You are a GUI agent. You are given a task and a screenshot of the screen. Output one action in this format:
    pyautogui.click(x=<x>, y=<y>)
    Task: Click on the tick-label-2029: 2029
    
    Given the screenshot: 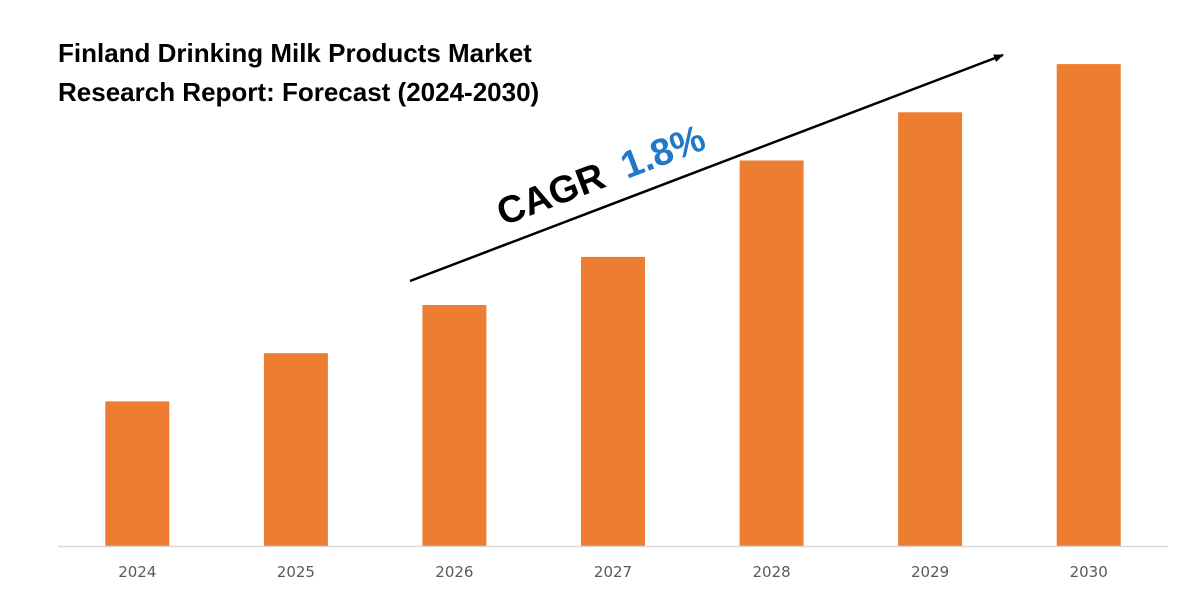 What is the action you would take?
    pyautogui.click(x=930, y=572)
    